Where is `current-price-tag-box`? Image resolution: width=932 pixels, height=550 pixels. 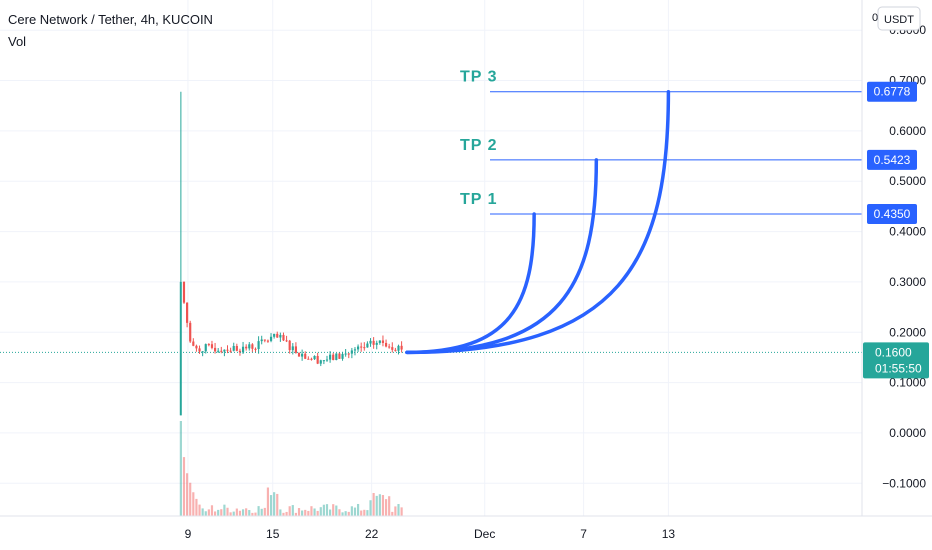 current-price-tag-box is located at coordinates (896, 360).